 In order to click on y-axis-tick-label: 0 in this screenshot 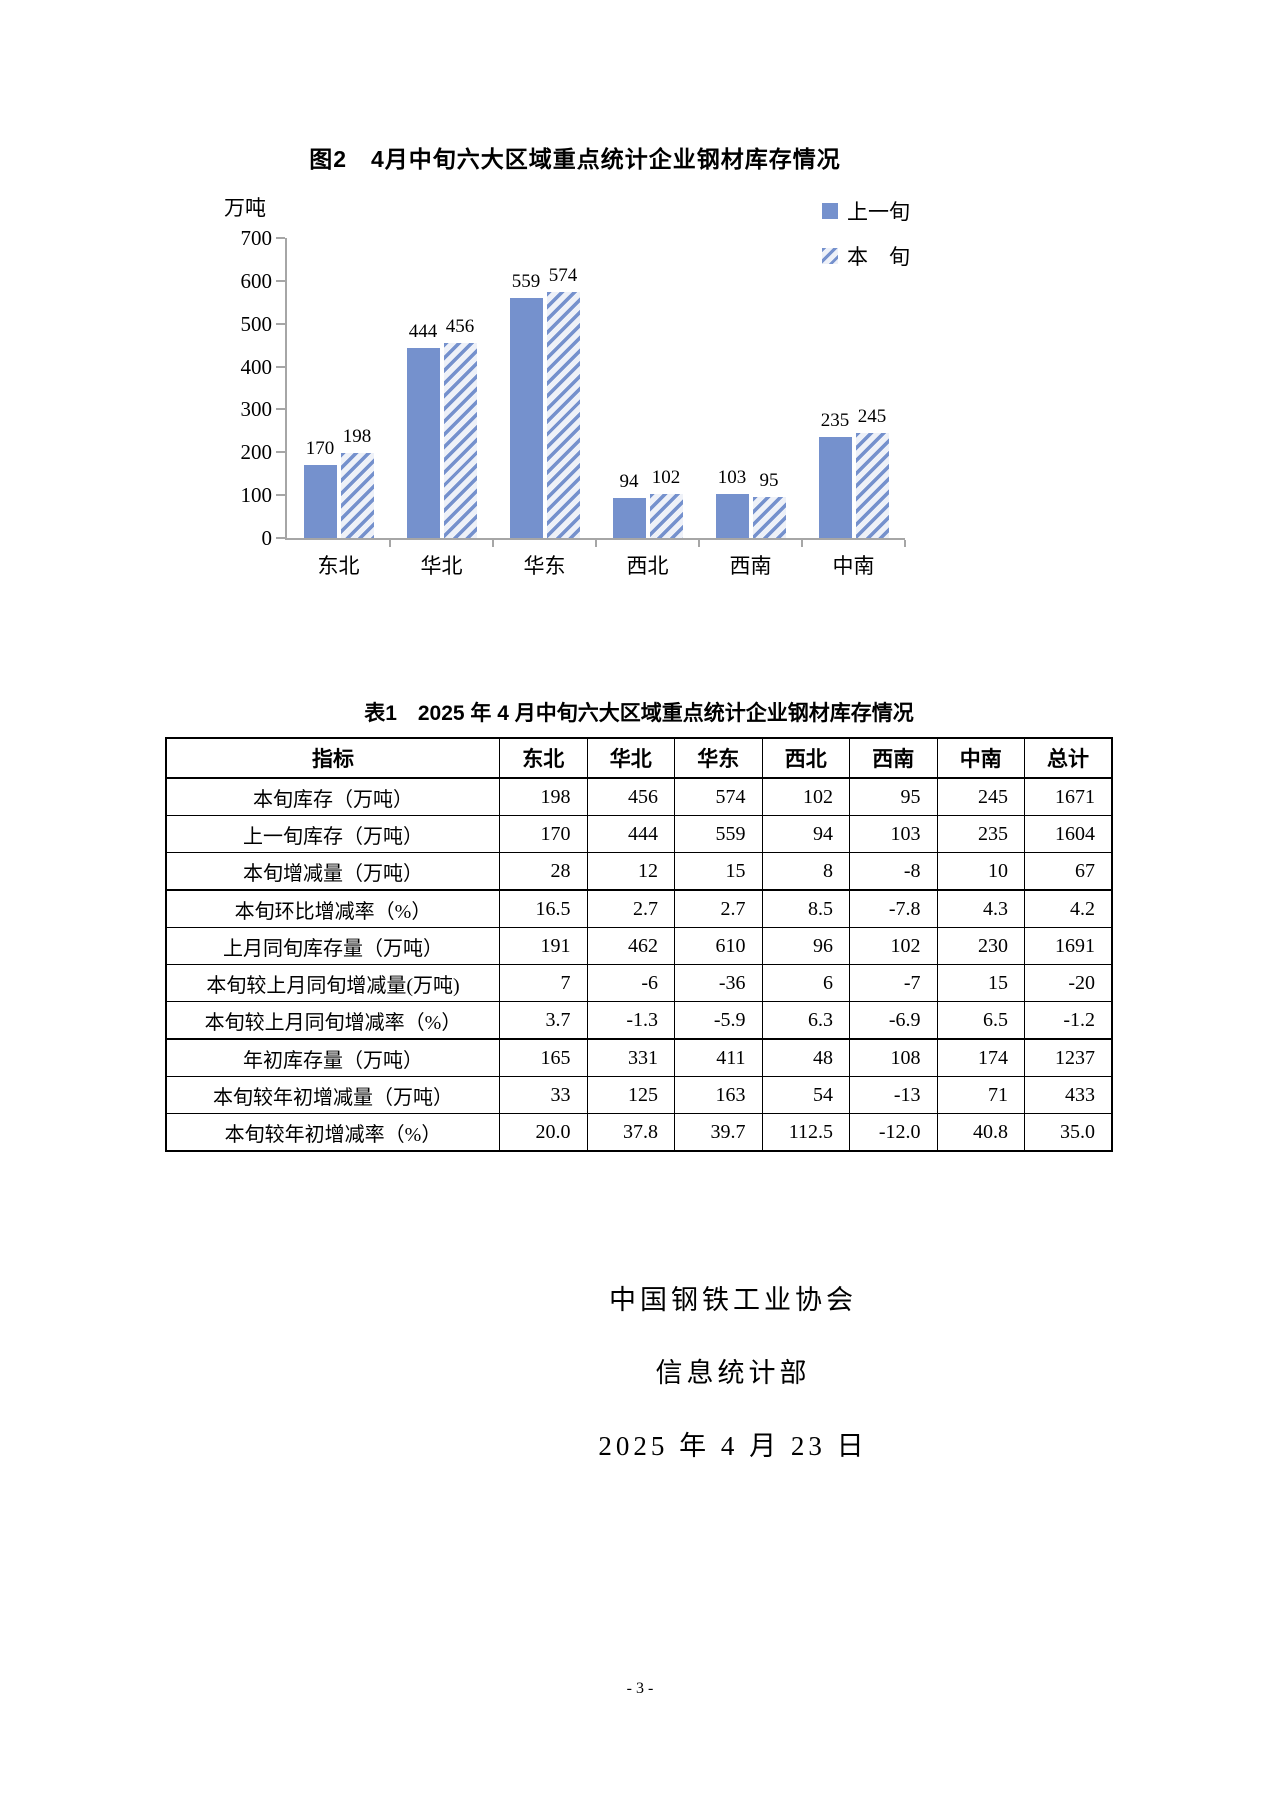, I will do `click(267, 538)`.